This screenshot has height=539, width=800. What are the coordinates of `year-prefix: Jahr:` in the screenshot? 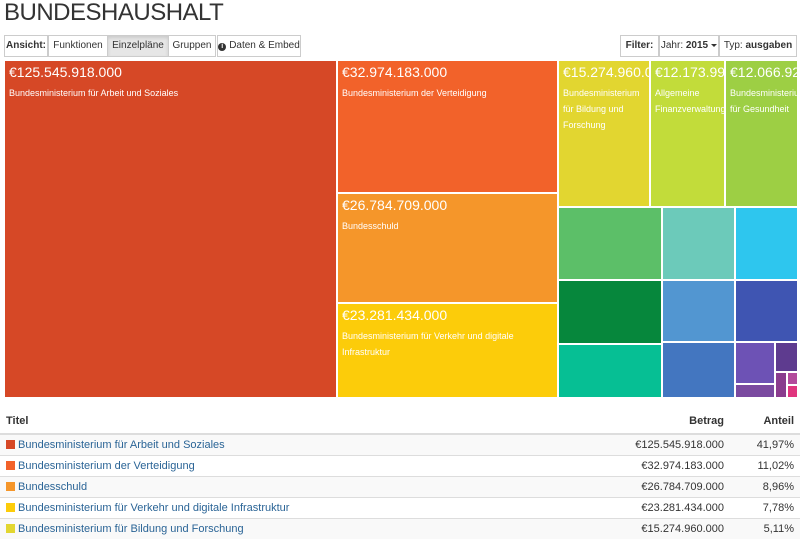 It's located at (672, 45).